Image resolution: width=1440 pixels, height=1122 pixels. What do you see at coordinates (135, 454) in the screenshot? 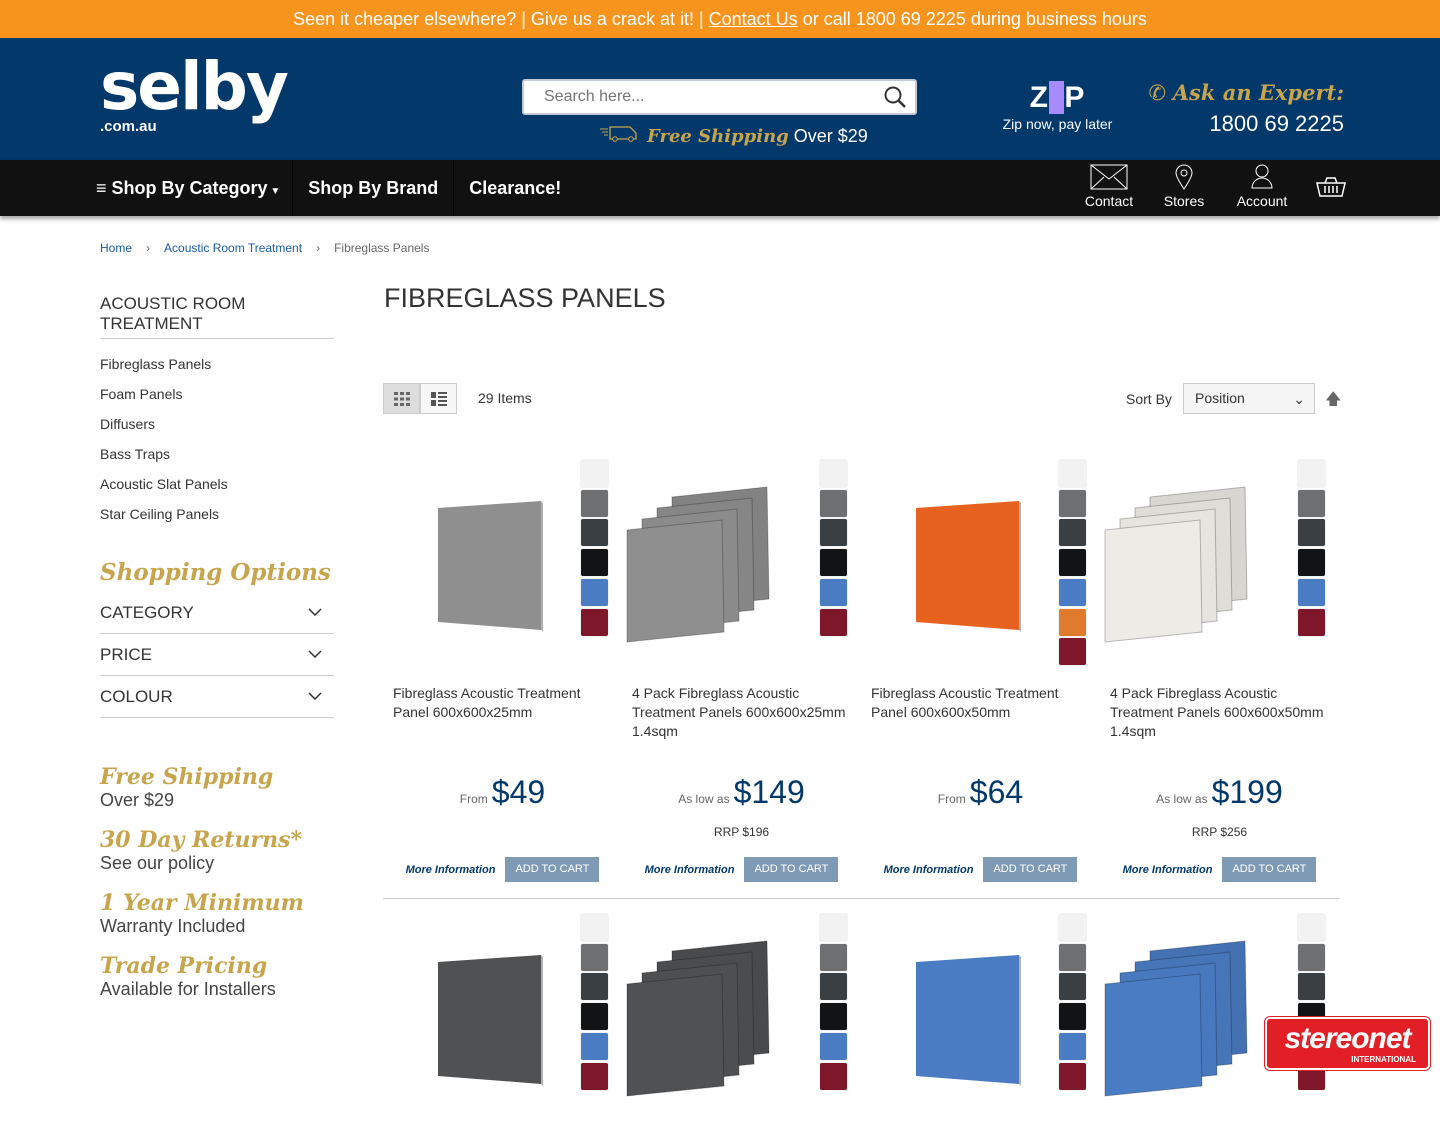
I see `sidebar-category-item: Bass Traps` at bounding box center [135, 454].